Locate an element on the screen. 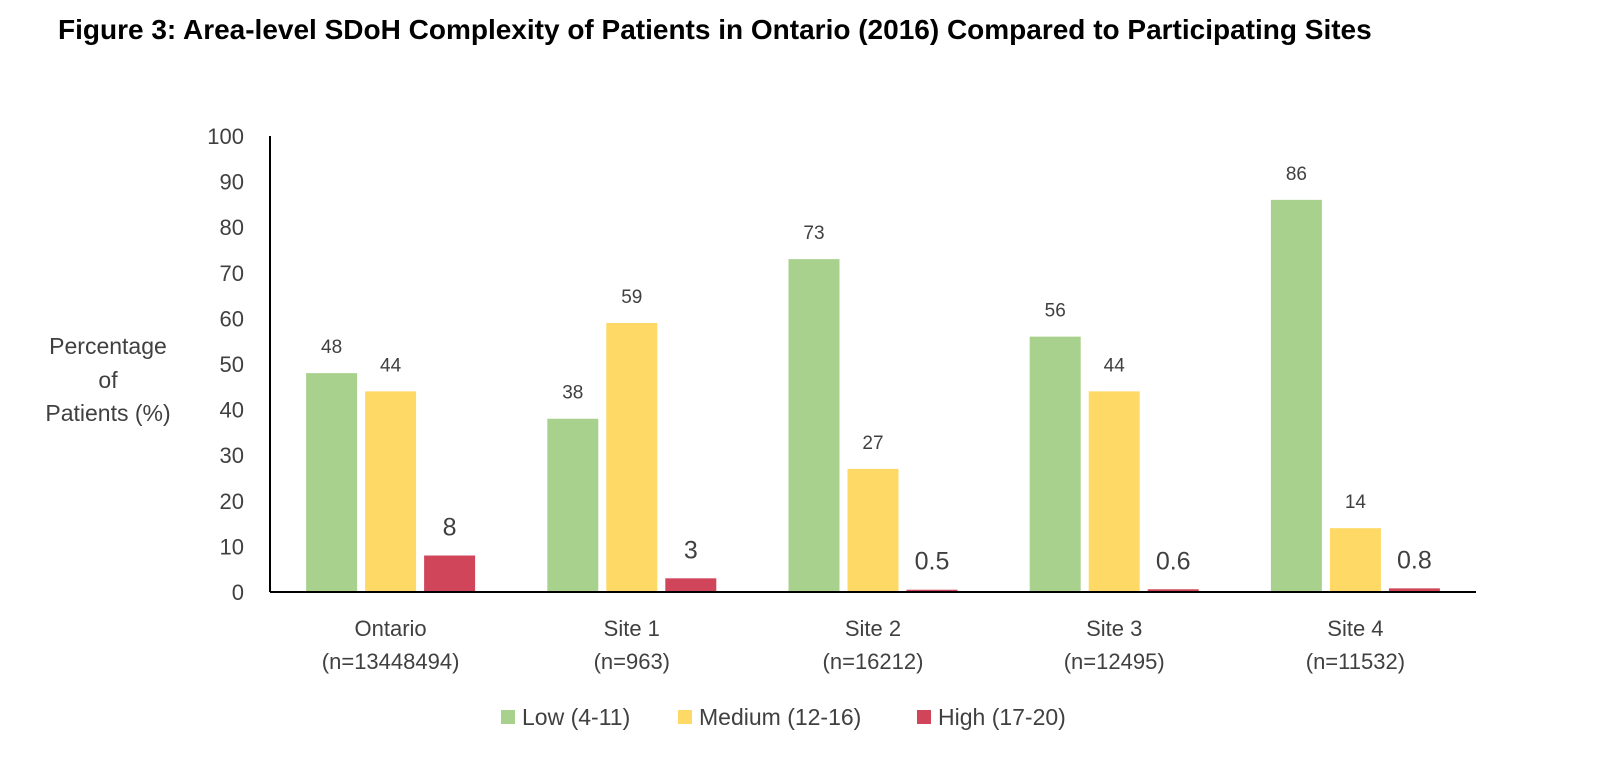  bar-value-label: 0.8 is located at coordinates (1414, 560).